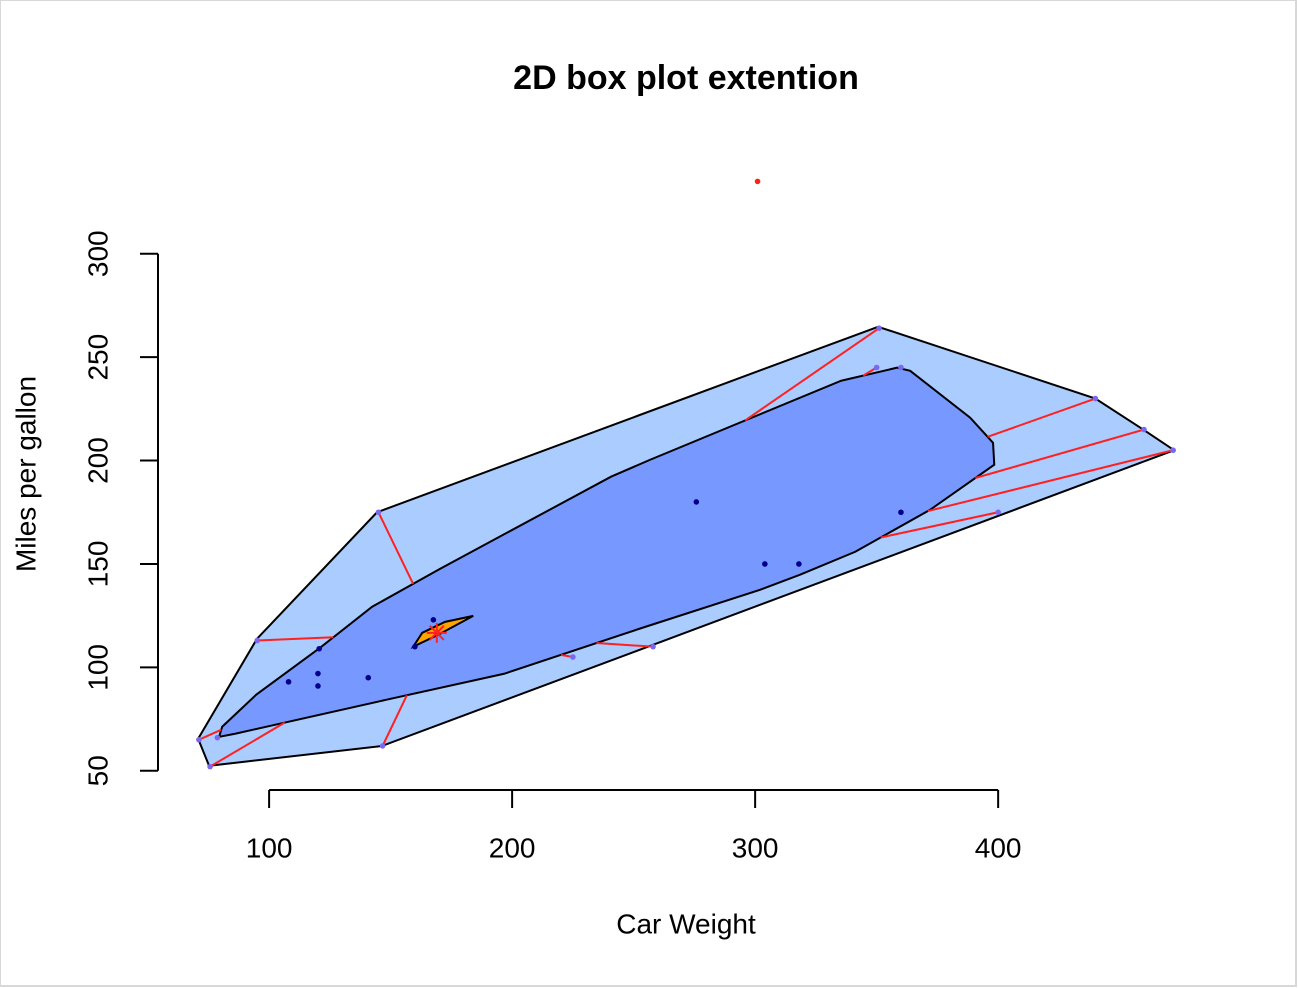 This screenshot has width=1298, height=988. Describe the element at coordinates (757, 181) in the screenshot. I see `outlier-point` at that location.